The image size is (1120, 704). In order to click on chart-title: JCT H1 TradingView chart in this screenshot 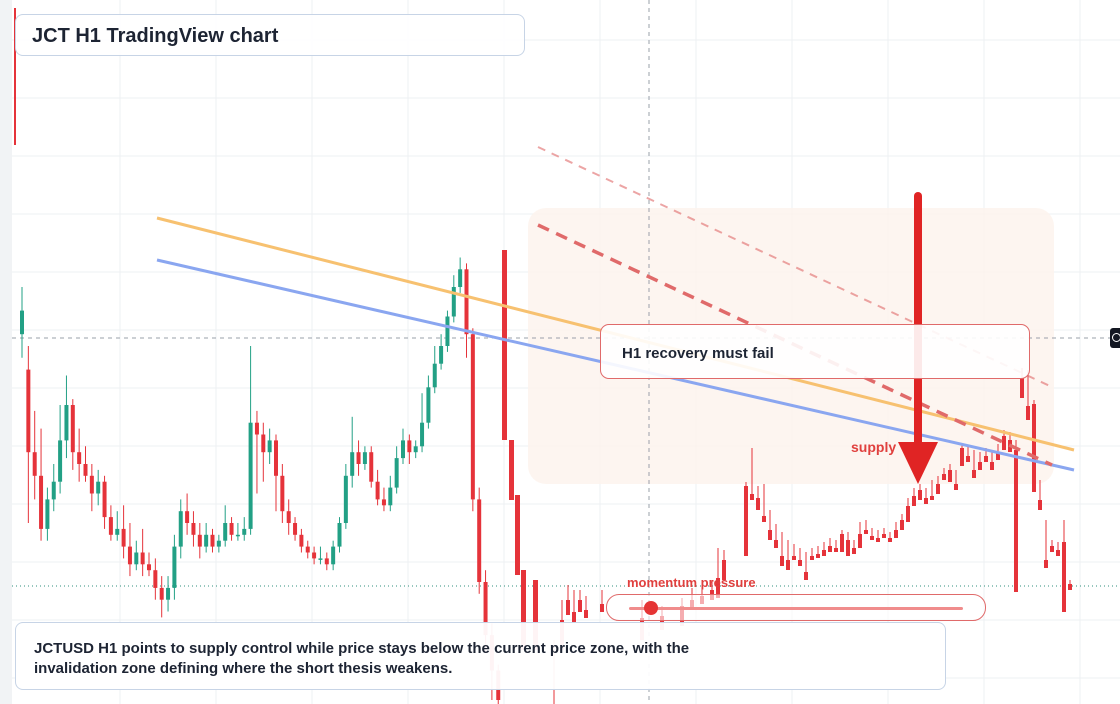, I will do `click(155, 36)`.